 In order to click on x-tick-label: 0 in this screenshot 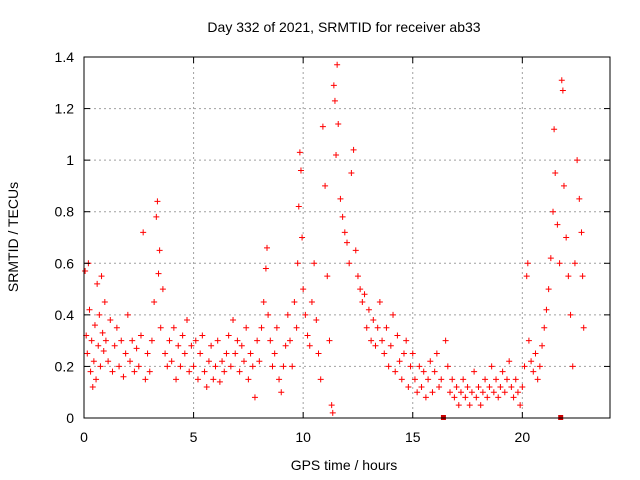, I will do `click(84, 437)`.